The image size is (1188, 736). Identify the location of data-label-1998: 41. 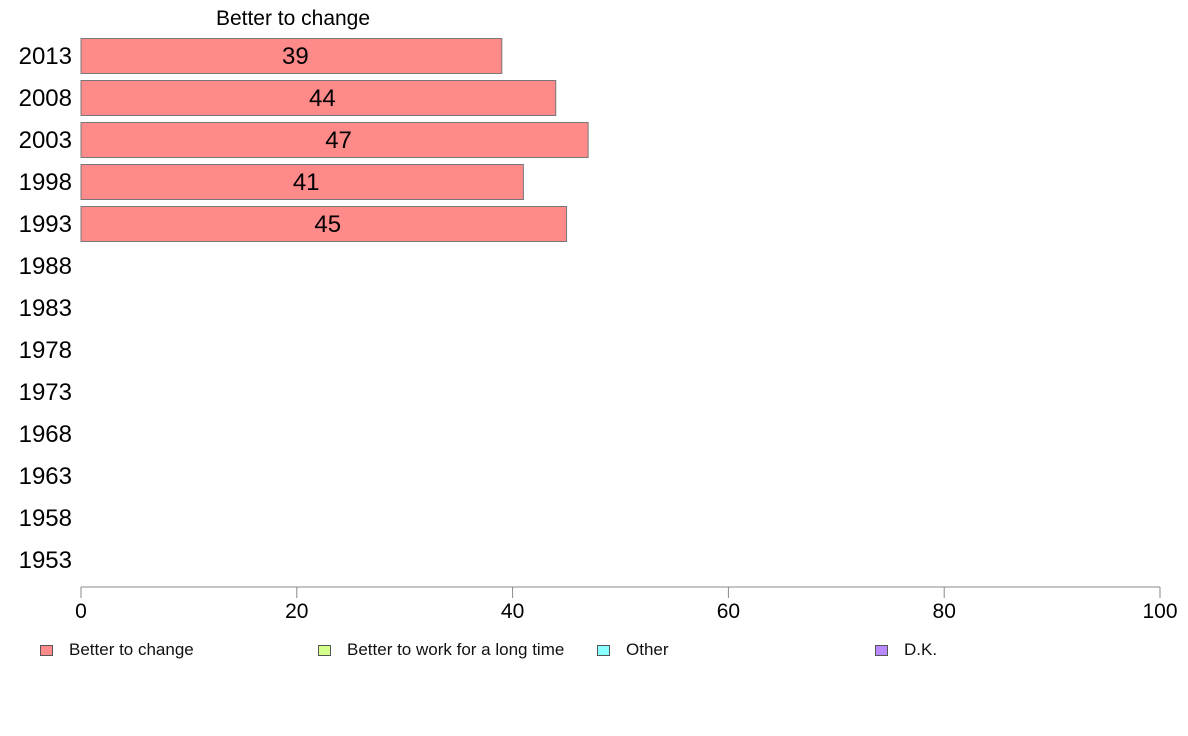
(306, 182).